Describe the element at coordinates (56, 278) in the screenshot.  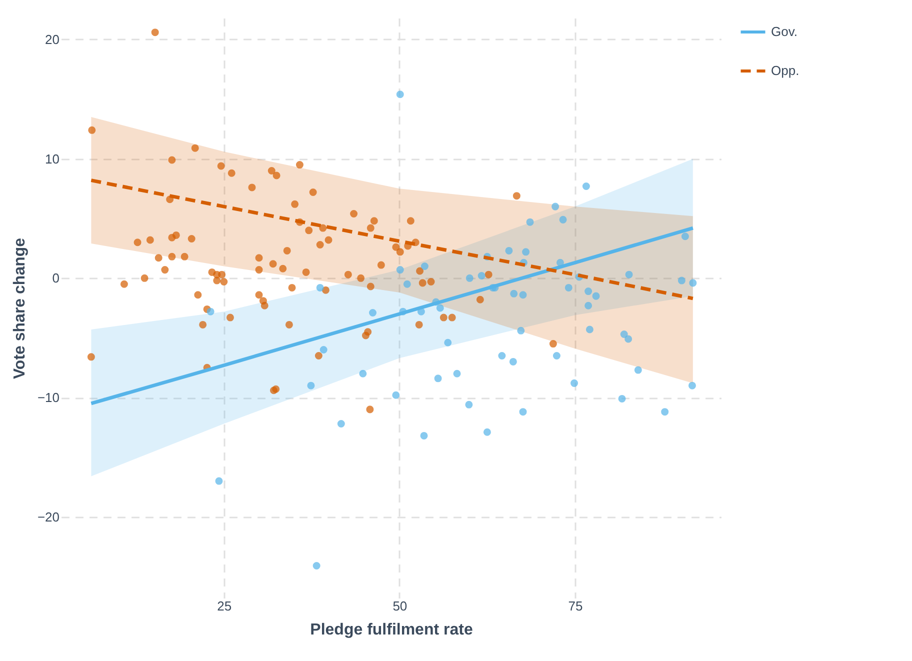
I see `y-tick-label: 0` at that location.